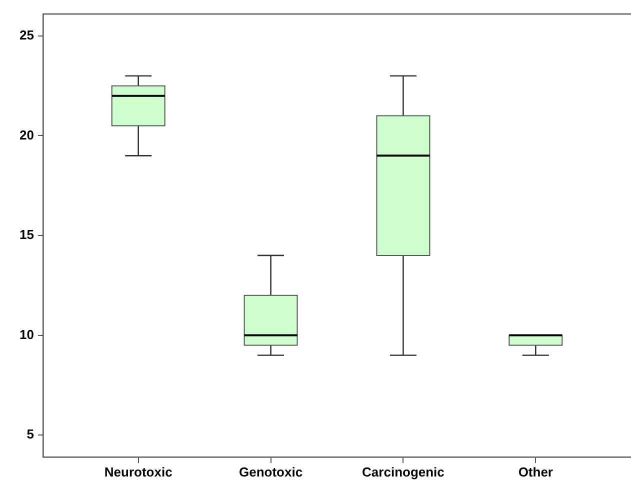 Image resolution: width=631 pixels, height=485 pixels. What do you see at coordinates (27, 35) in the screenshot?
I see `y-tick-label: 25` at bounding box center [27, 35].